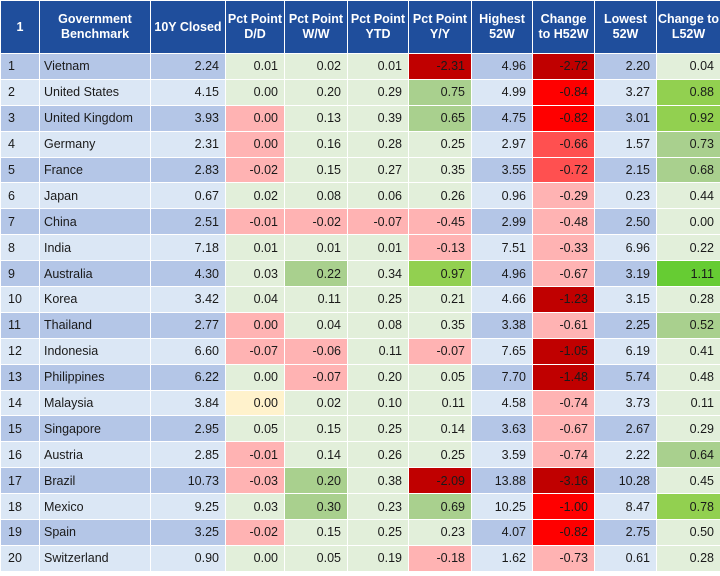 The height and width of the screenshot is (576, 720). What do you see at coordinates (378, 170) in the screenshot?
I see `ytd-cell: 0.27` at bounding box center [378, 170].